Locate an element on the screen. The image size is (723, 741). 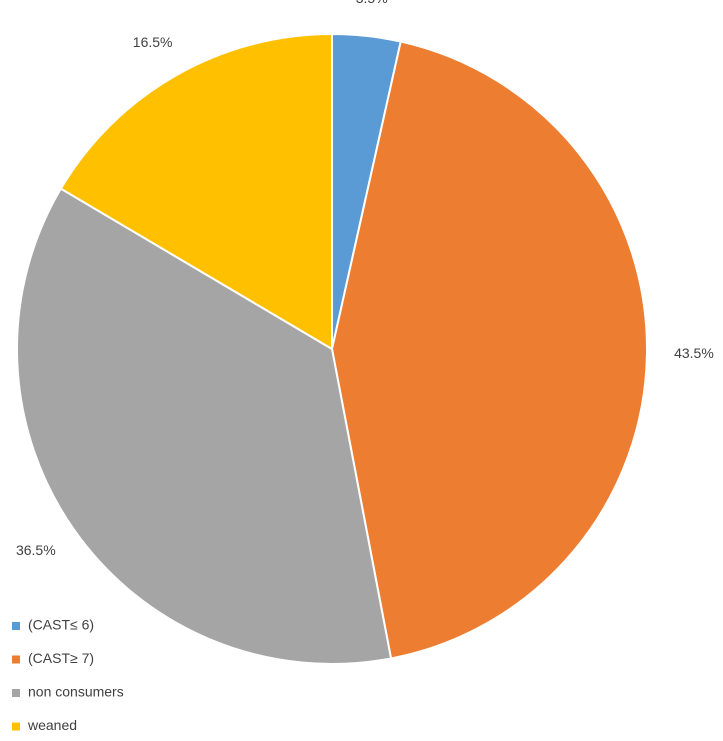
legend-label: weaned is located at coordinates (52, 725).